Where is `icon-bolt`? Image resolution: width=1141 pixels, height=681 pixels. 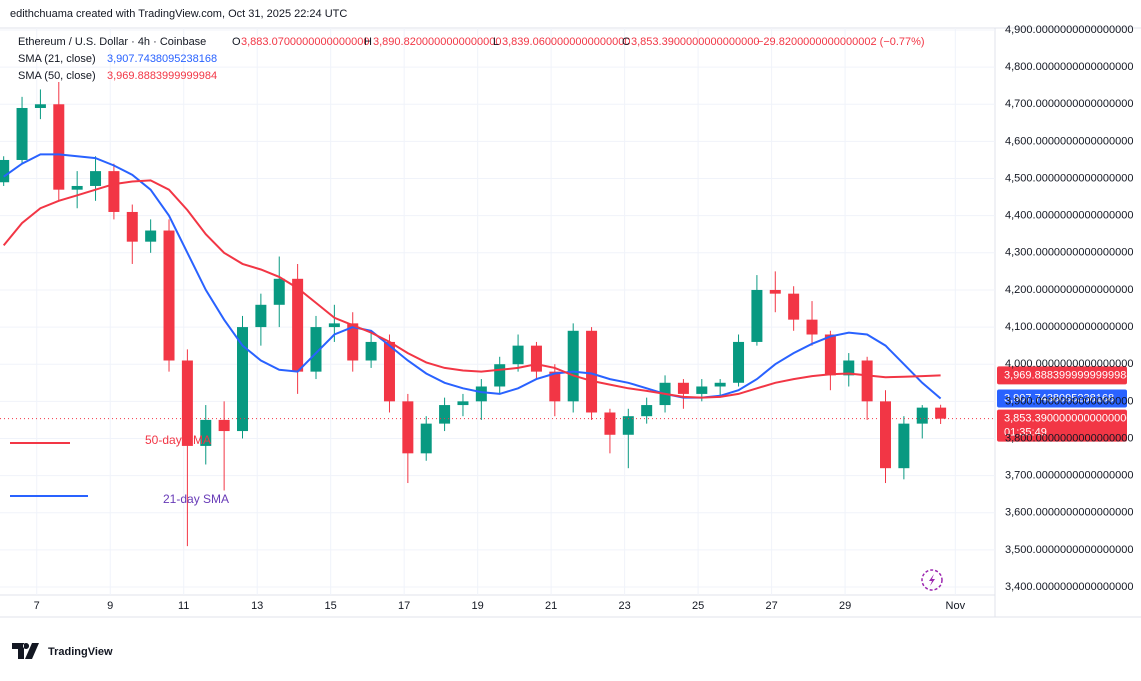
icon-bolt is located at coordinates (932, 580).